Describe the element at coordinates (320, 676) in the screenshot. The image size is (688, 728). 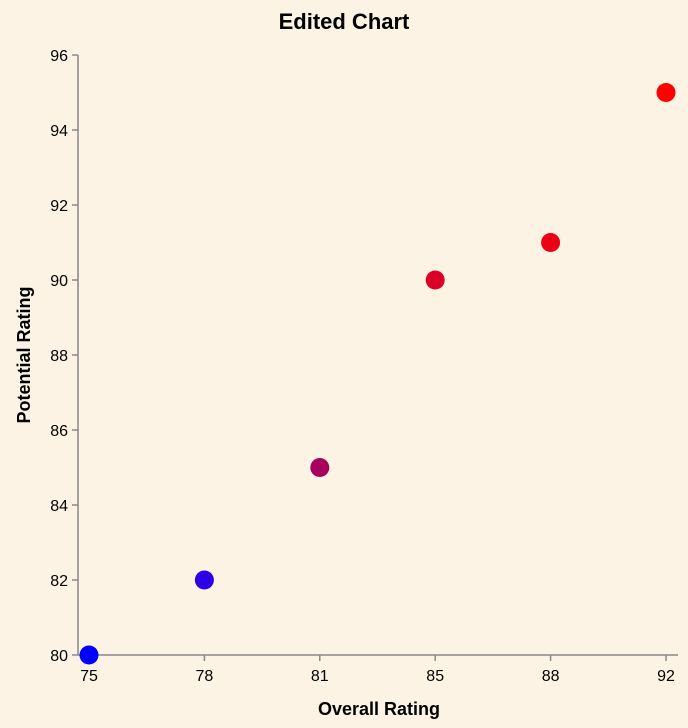
I see `x-tick-label: 81` at that location.